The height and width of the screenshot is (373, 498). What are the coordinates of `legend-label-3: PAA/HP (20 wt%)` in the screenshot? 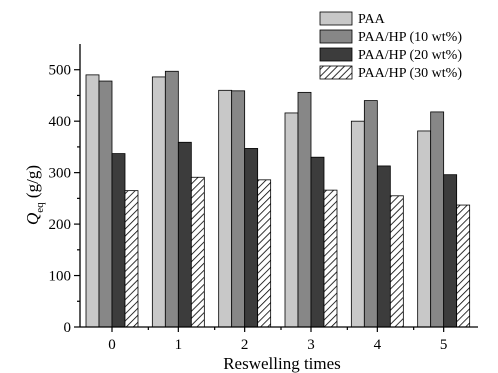 It's located at (410, 55).